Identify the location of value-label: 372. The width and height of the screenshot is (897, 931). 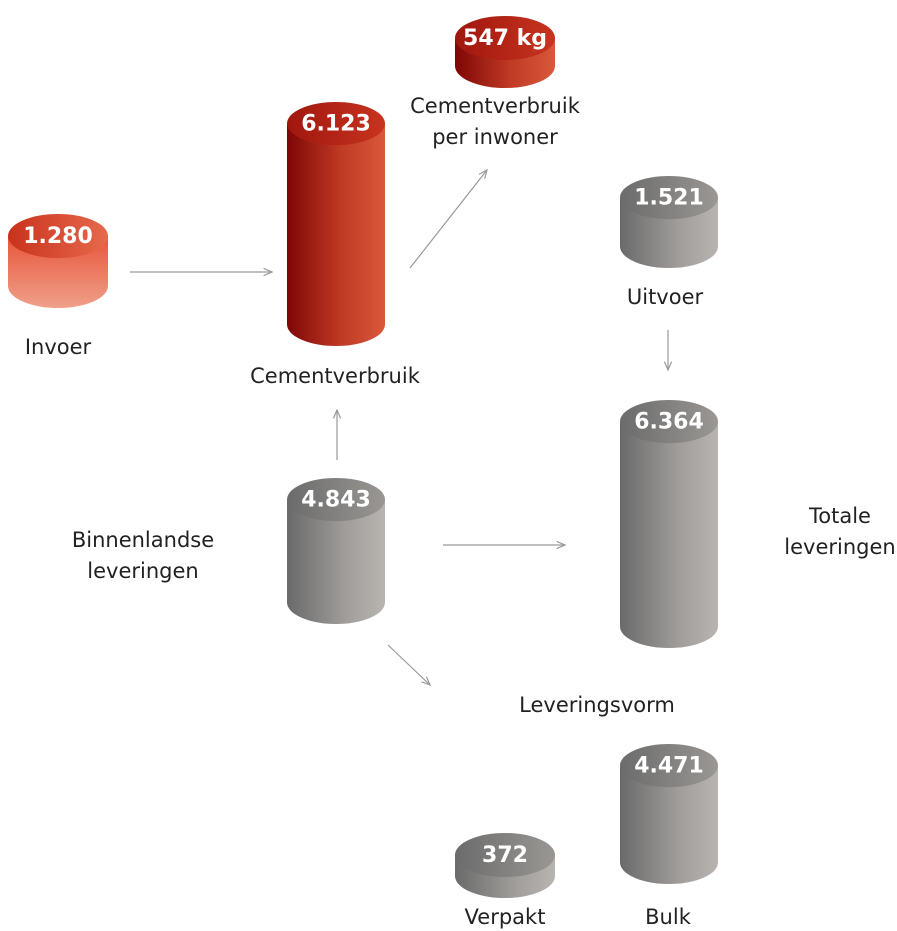
(505, 855).